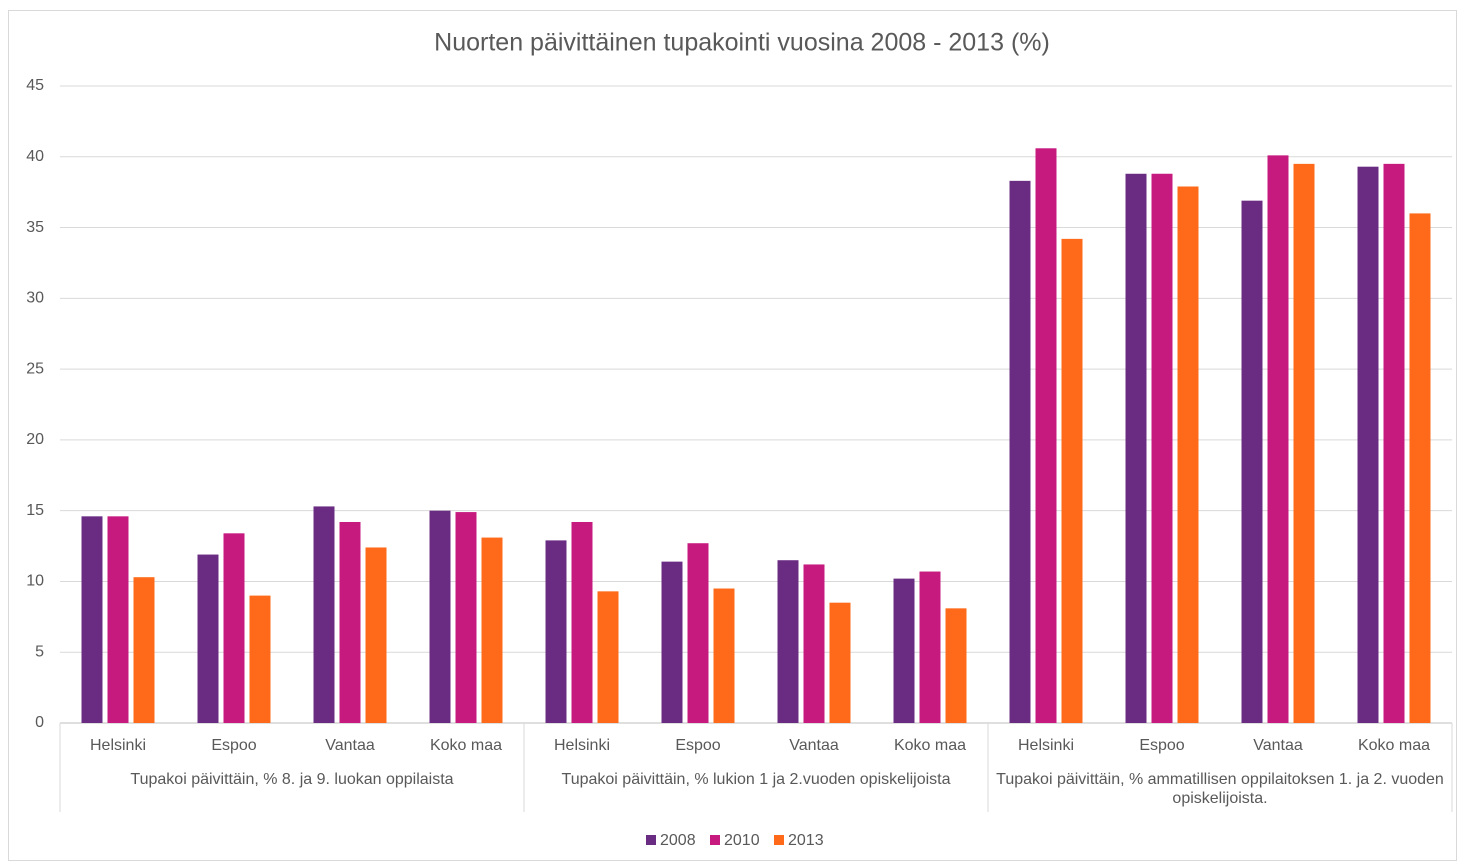 This screenshot has width=1461, height=865. Describe the element at coordinates (35, 85) in the screenshot. I see `y-tick-label: 45` at that location.